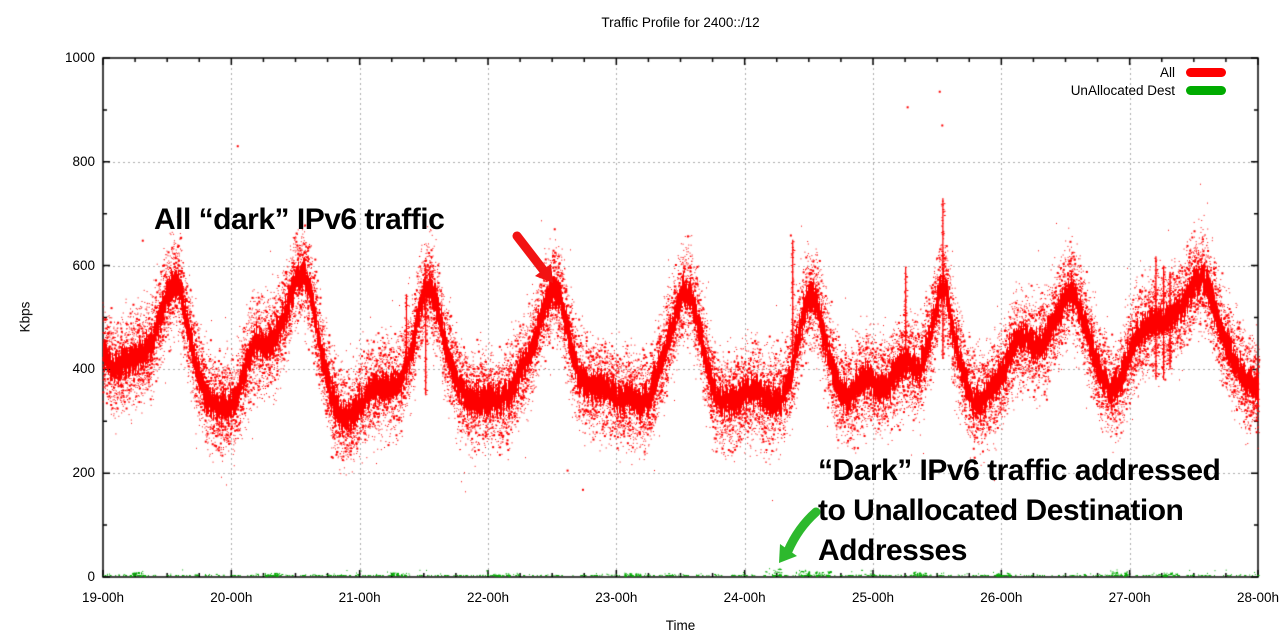 The image size is (1280, 640). What do you see at coordinates (1122, 90) in the screenshot?
I see `legend-label-unallocated-dest: UnAllocated Dest` at bounding box center [1122, 90].